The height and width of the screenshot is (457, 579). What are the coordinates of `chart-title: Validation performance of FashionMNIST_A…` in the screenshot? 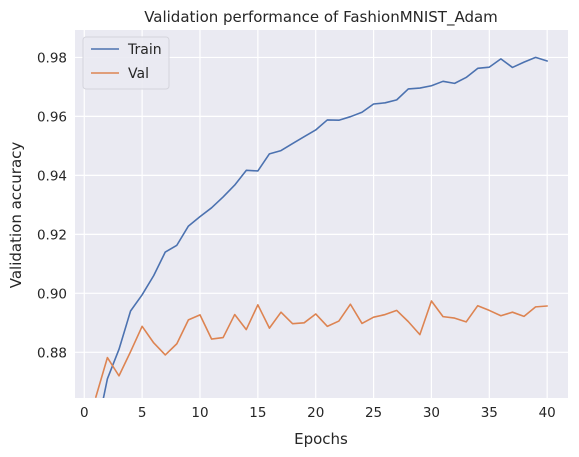 It's located at (321, 17).